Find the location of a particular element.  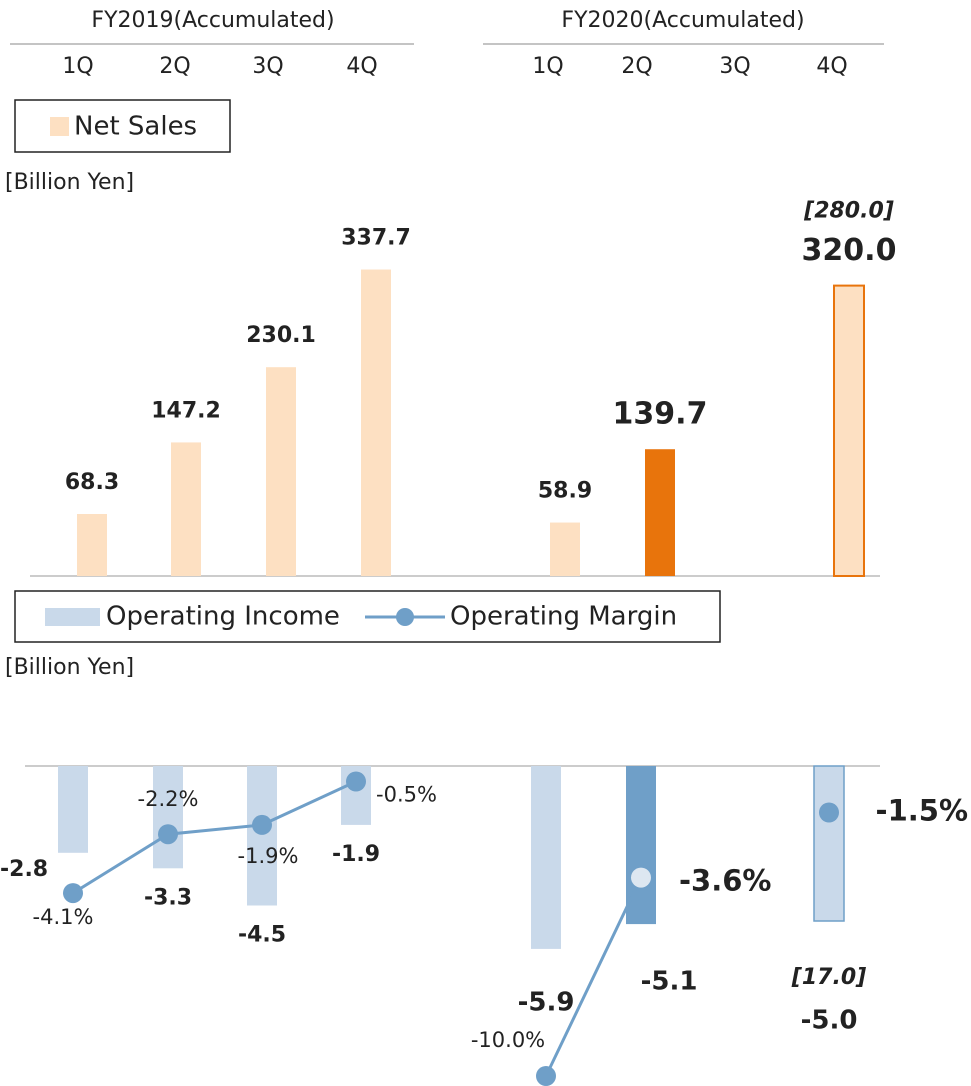

value-label: -0.5% is located at coordinates (406, 795).